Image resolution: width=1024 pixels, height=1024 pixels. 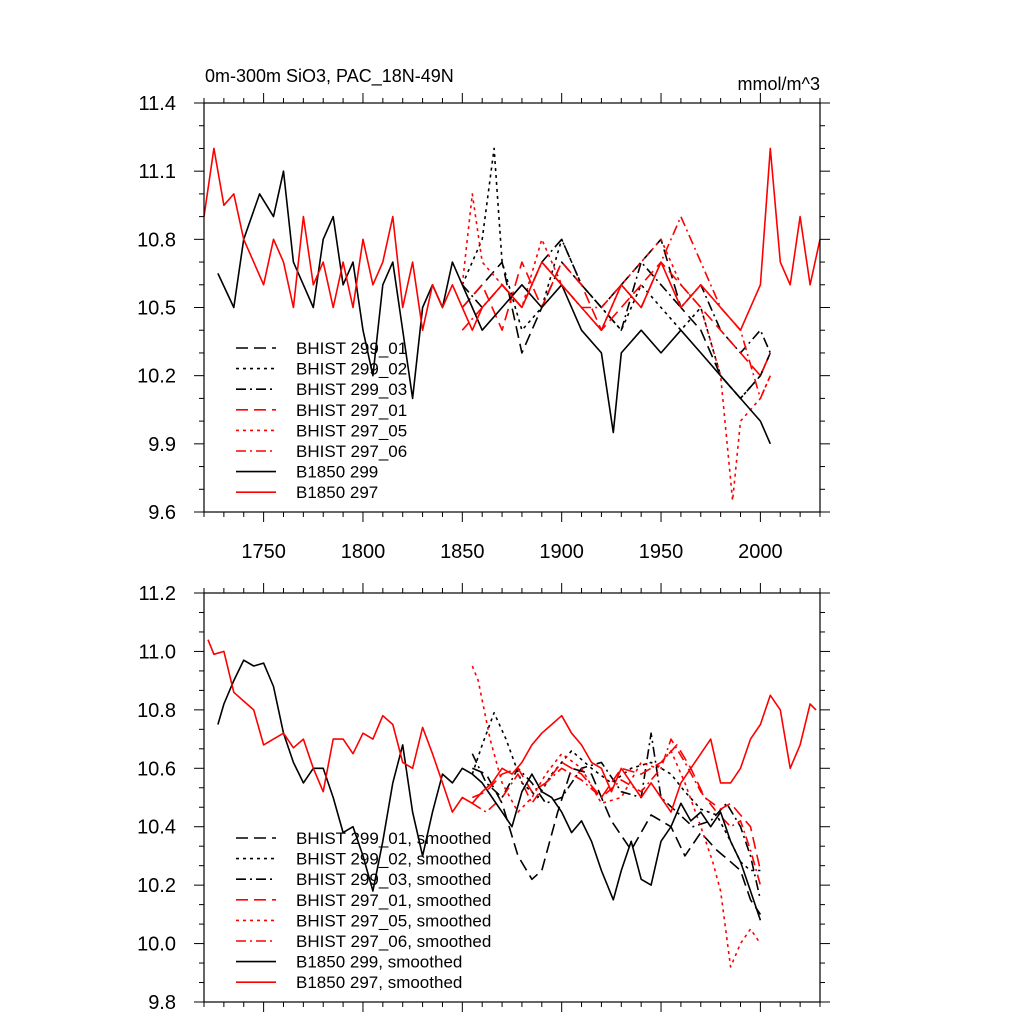 What do you see at coordinates (393, 838) in the screenshot?
I see `legend-label: BHIST 299_01, smoothed` at bounding box center [393, 838].